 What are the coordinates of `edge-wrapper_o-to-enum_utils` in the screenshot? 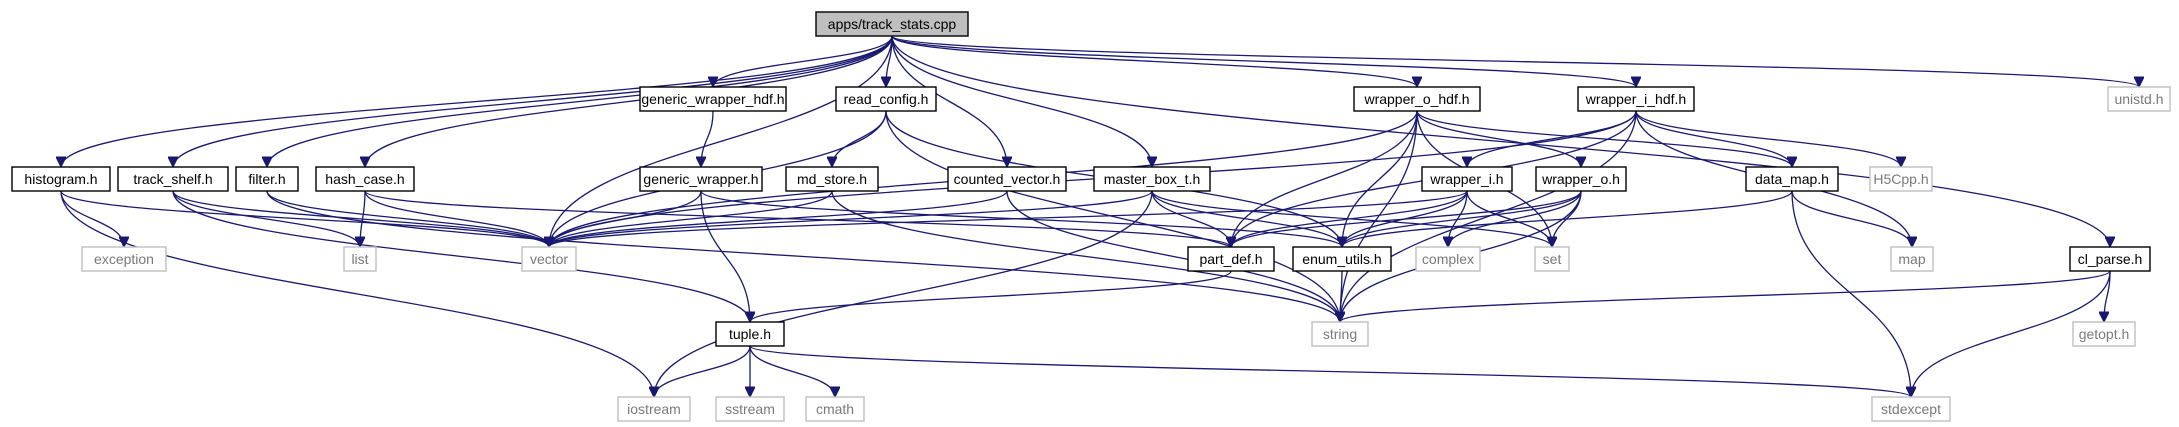 It's located at (1462, 219).